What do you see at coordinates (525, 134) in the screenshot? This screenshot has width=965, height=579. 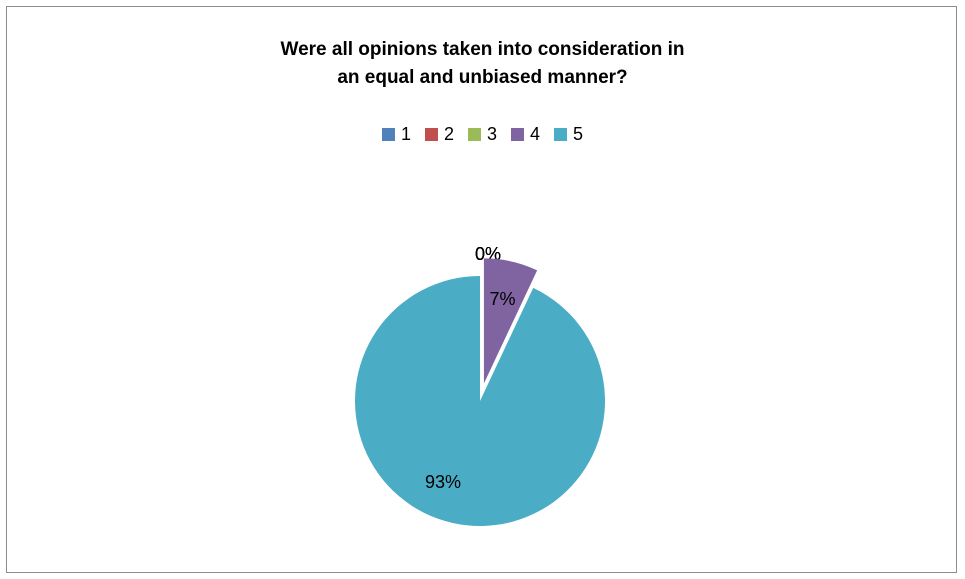 I see `legend-item-4: 4` at bounding box center [525, 134].